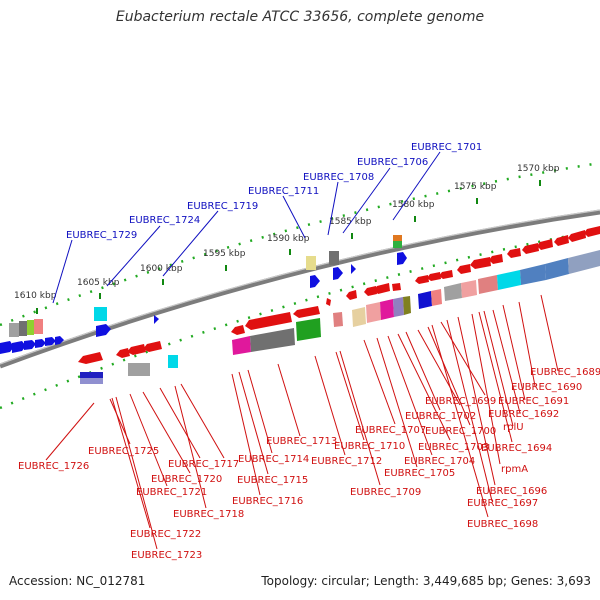 The width and height of the screenshot is (600, 600). I want to click on accession-label: Accession: NC_012781, so click(77, 581).